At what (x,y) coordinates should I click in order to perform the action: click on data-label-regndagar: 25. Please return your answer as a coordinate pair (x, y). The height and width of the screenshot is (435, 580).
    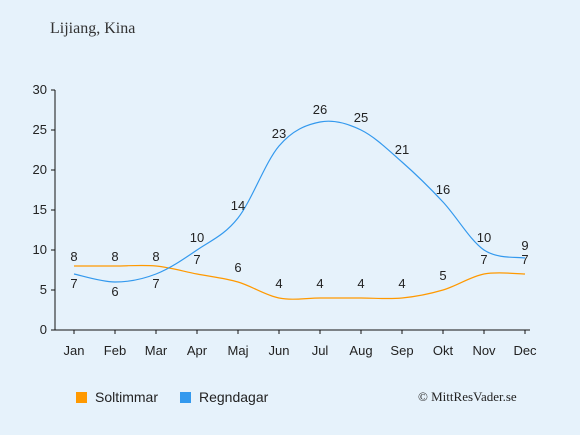
    Looking at the image, I should click on (361, 117).